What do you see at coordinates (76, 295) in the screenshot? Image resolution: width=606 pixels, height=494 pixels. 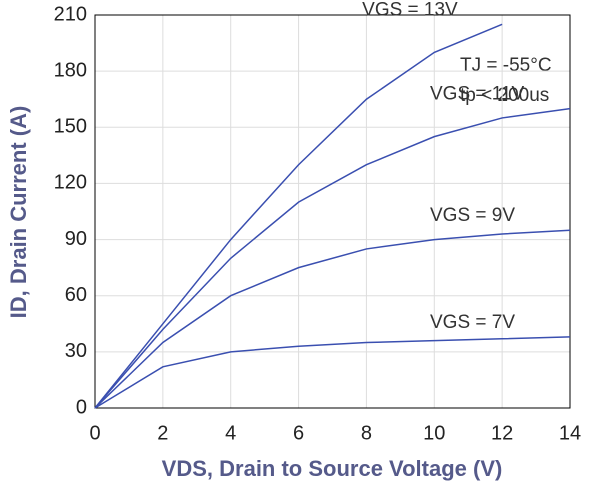 I see `y-tick-label: 60` at bounding box center [76, 295].